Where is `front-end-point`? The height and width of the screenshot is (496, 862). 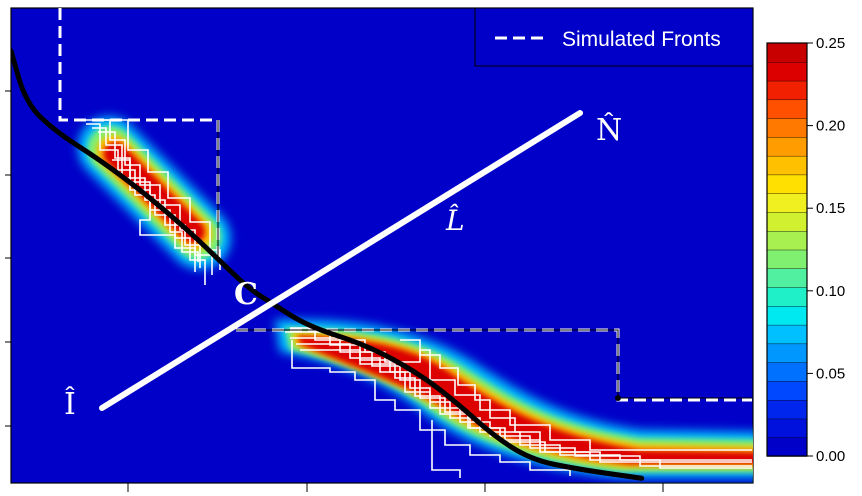
front-end-point is located at coordinates (618, 398).